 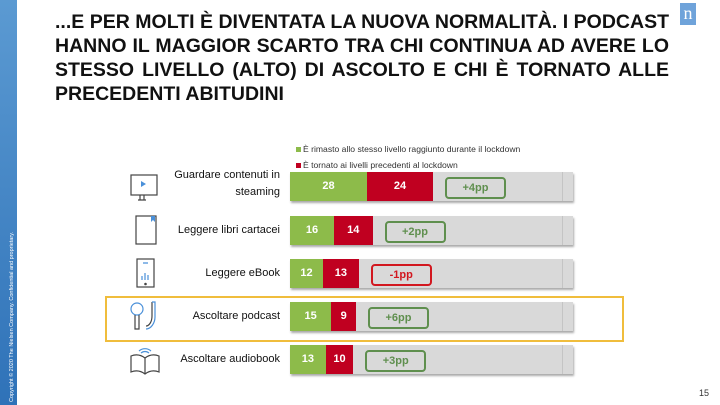 I want to click on bar-stayed: 12, so click(x=306, y=273).